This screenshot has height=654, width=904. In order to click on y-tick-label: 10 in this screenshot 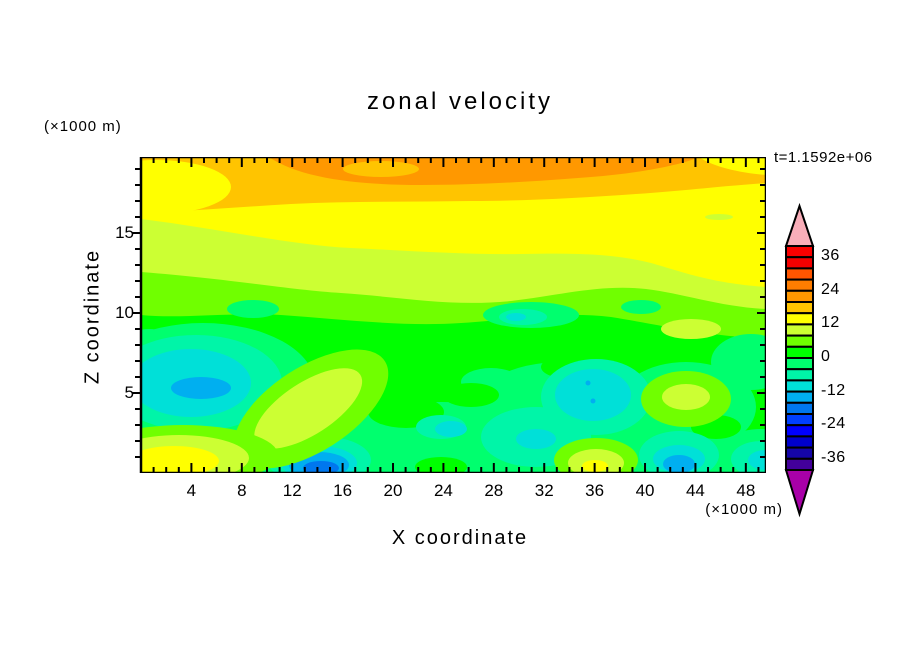, I will do `click(124, 312)`.